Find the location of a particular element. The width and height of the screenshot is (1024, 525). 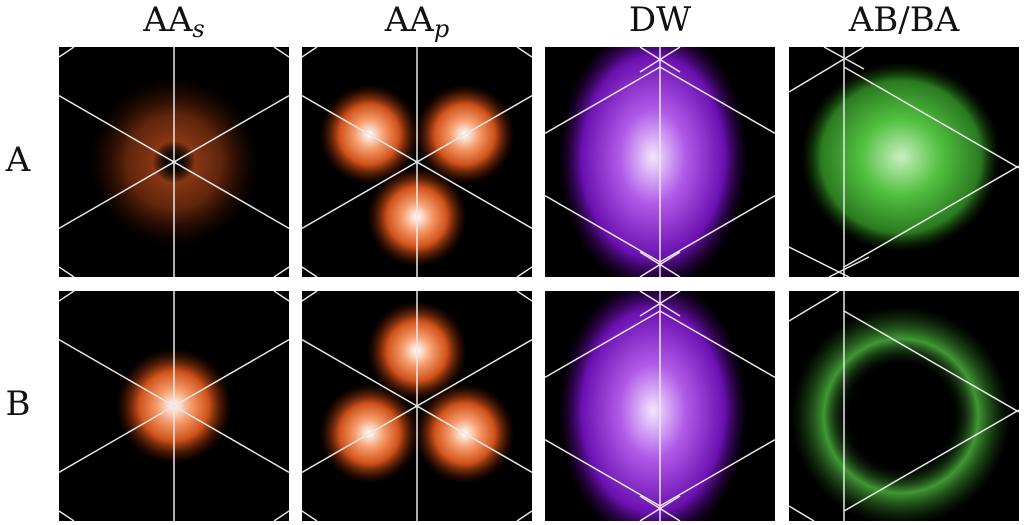

row-label: B is located at coordinates (18, 404).